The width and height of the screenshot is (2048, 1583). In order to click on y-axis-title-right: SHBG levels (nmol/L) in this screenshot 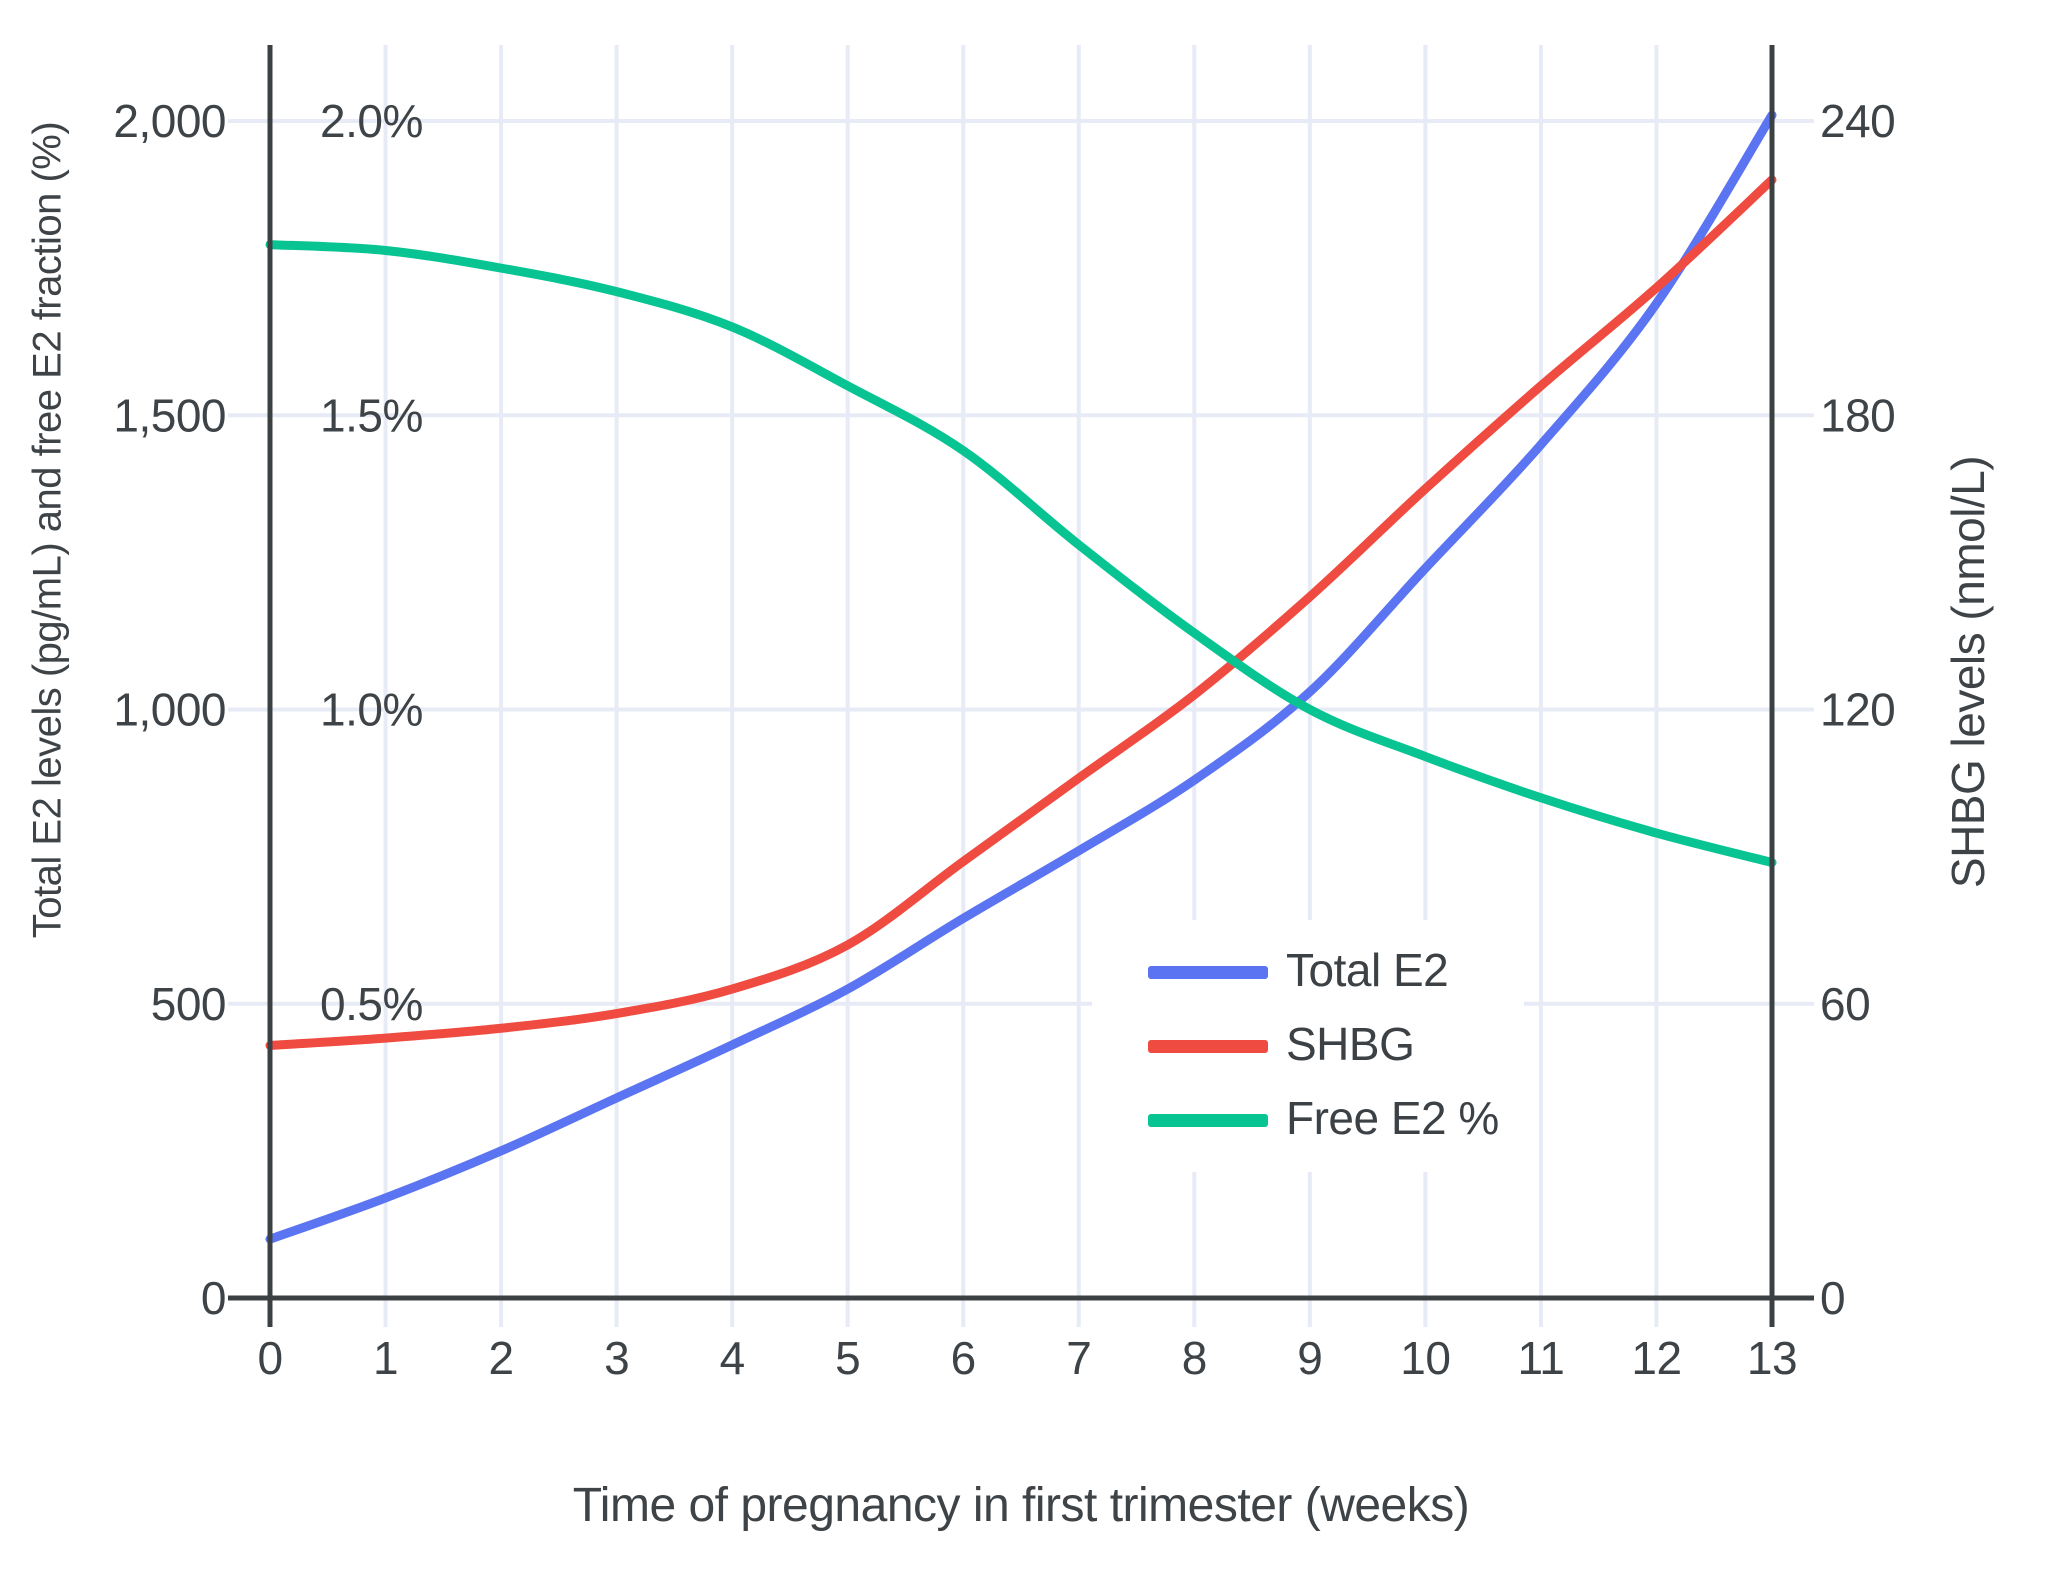, I will do `click(1968, 672)`.